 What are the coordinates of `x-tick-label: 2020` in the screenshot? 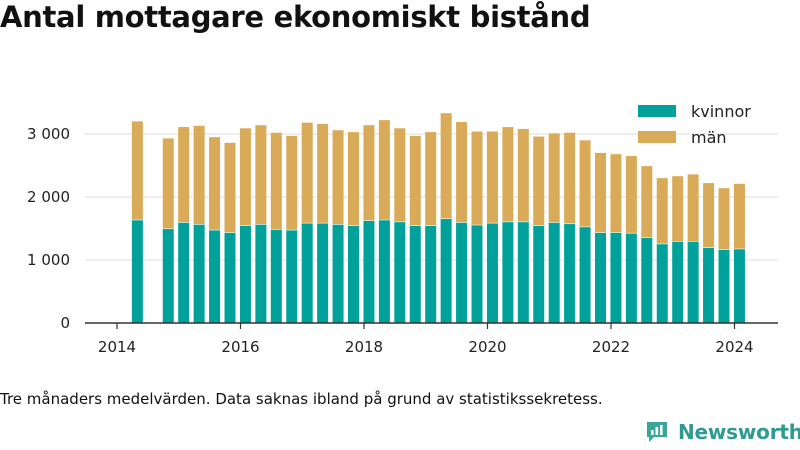 It's located at (487, 347).